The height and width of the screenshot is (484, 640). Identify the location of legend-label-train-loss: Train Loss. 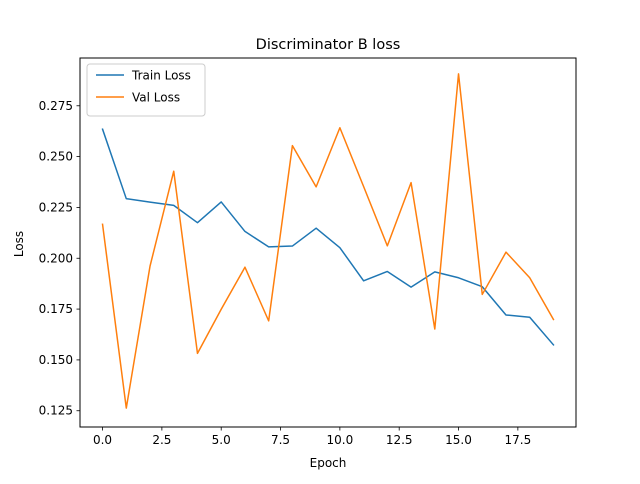
(161, 76).